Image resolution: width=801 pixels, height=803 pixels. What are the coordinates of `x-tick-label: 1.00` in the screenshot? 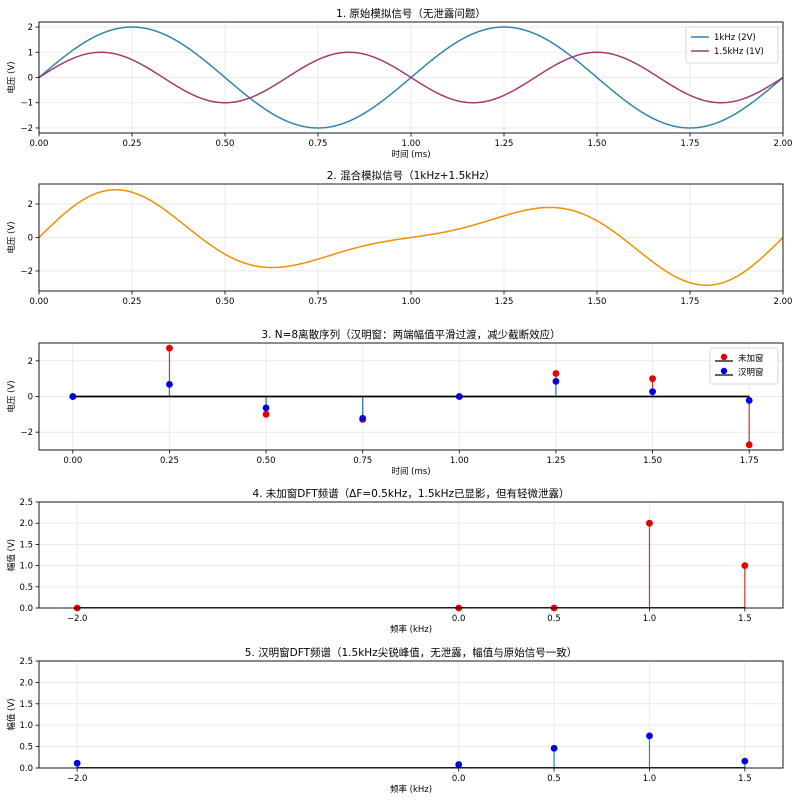 It's located at (411, 302).